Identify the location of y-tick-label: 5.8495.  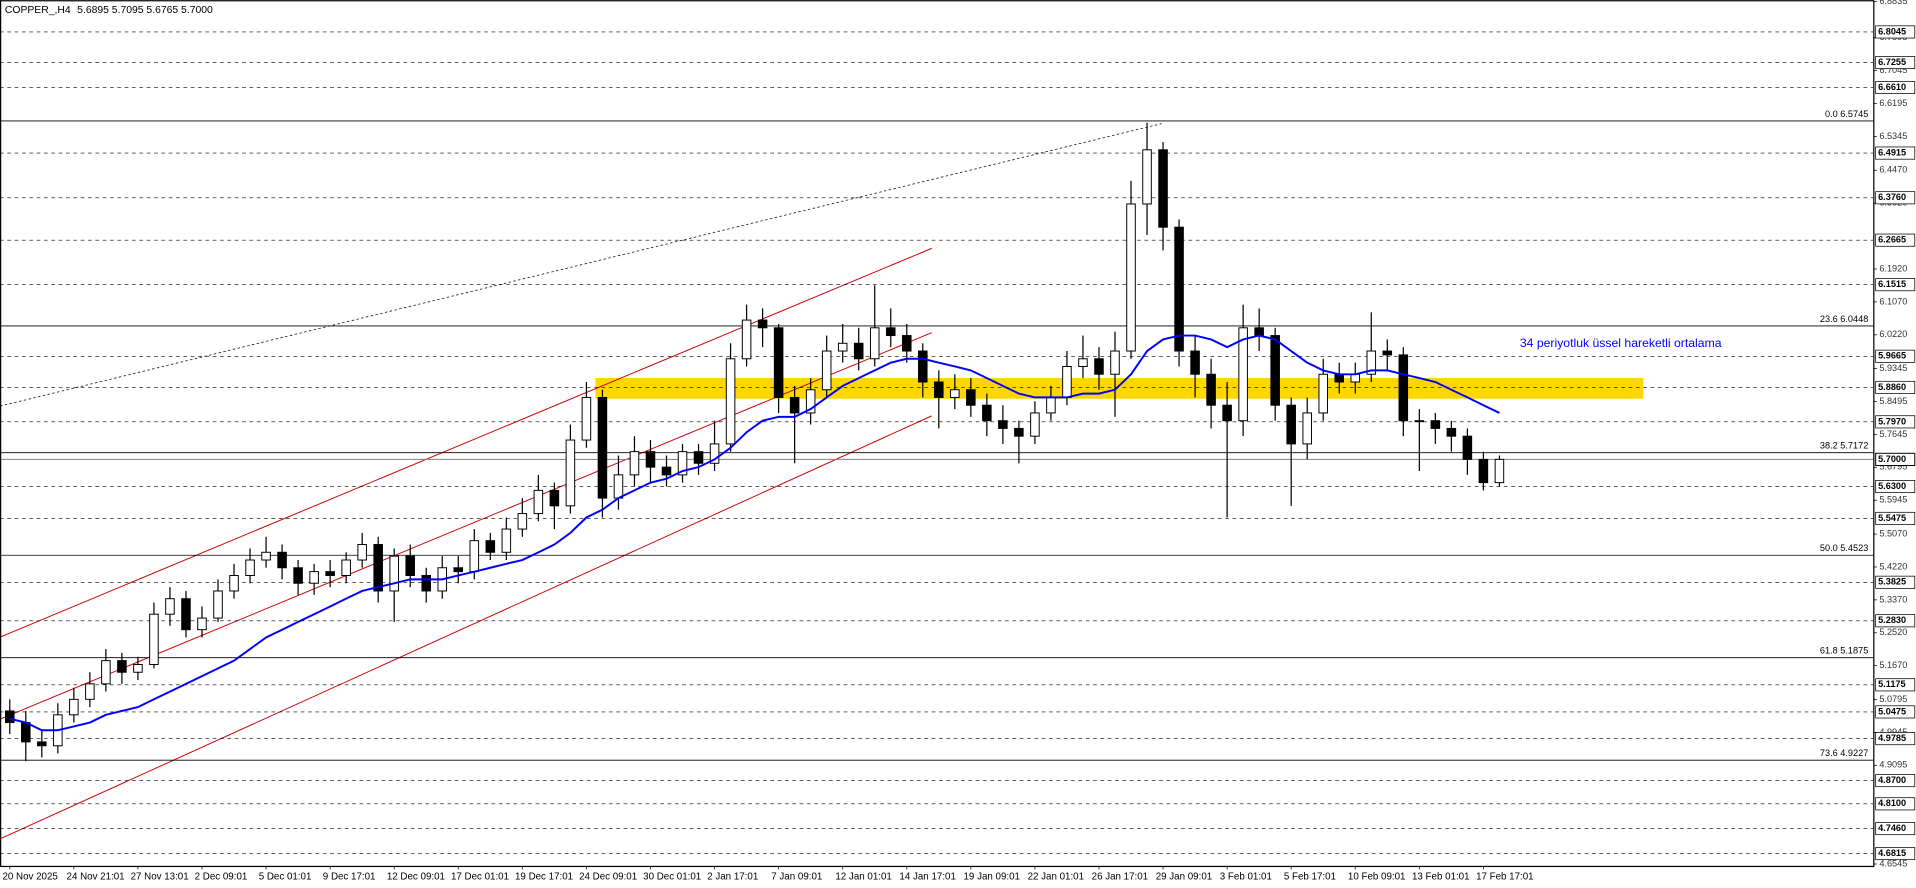
(1893, 401).